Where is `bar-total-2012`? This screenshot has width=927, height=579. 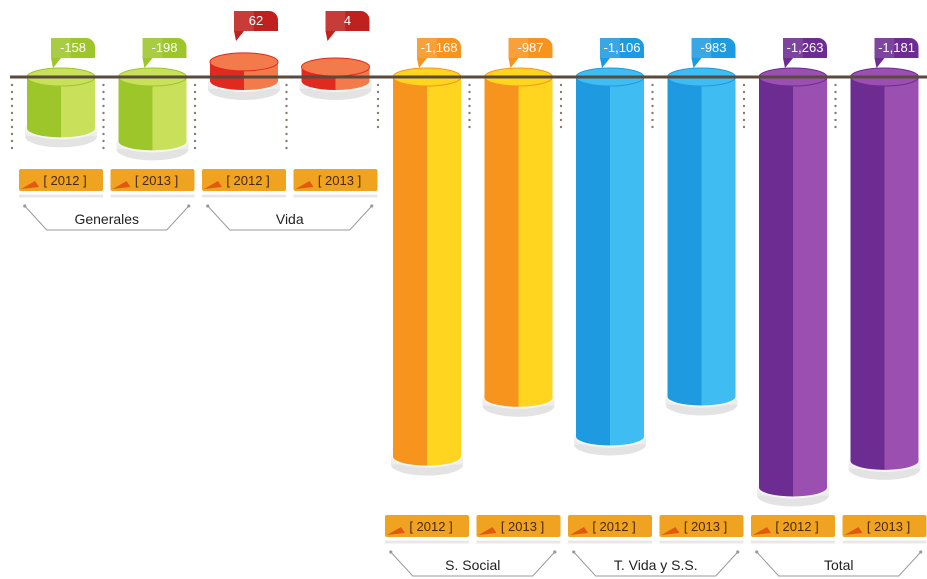 bar-total-2012 is located at coordinates (793, 287).